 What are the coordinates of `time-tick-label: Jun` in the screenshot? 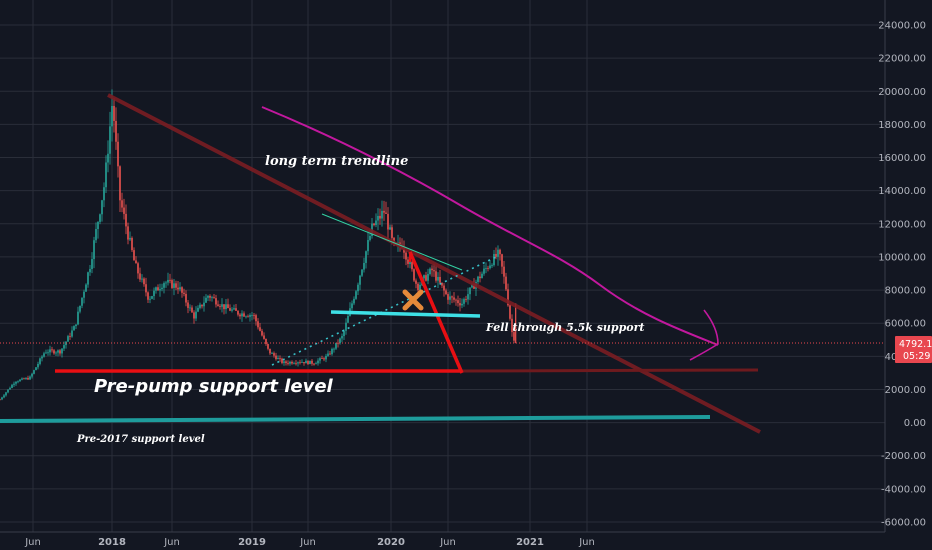 It's located at (447, 542).